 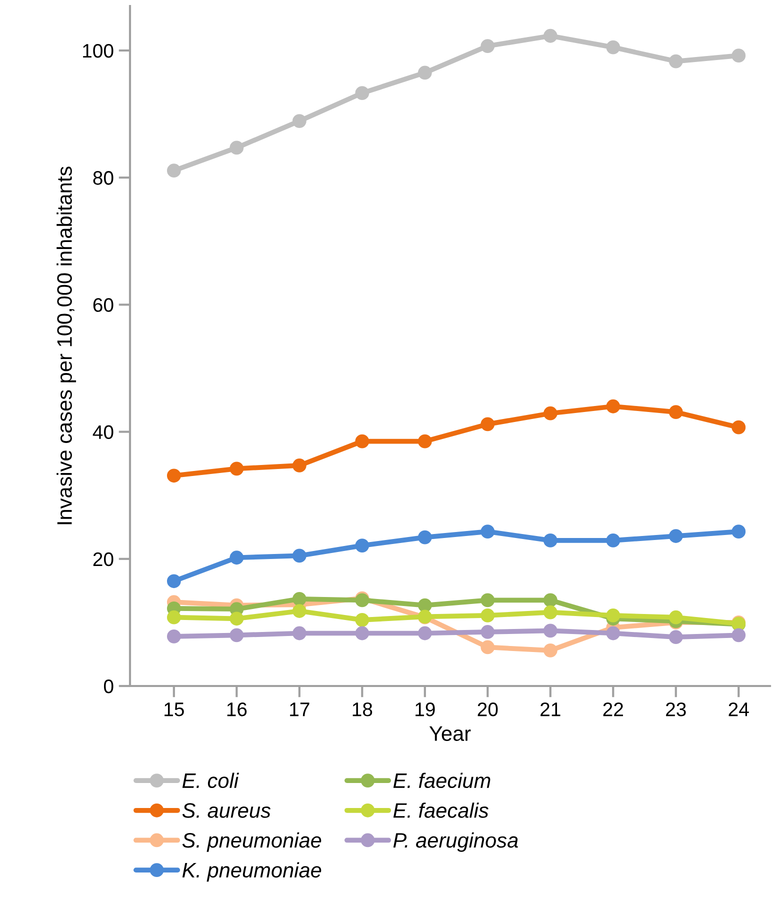 What do you see at coordinates (109, 686) in the screenshot?
I see `y-tick-label: 0` at bounding box center [109, 686].